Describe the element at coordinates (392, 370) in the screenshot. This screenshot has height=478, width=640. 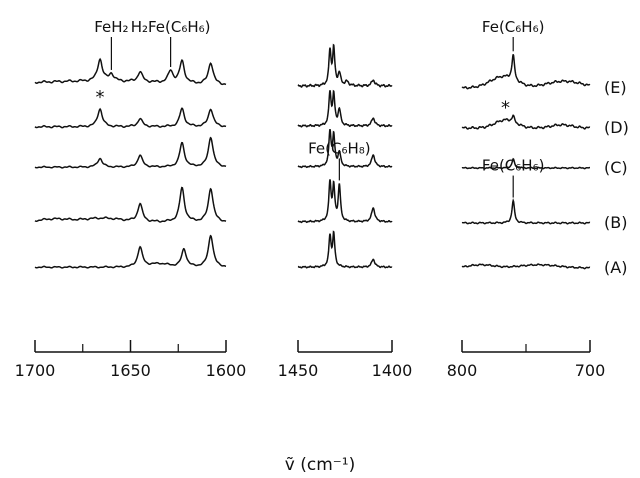
I see `tick-label: 1400` at that location.